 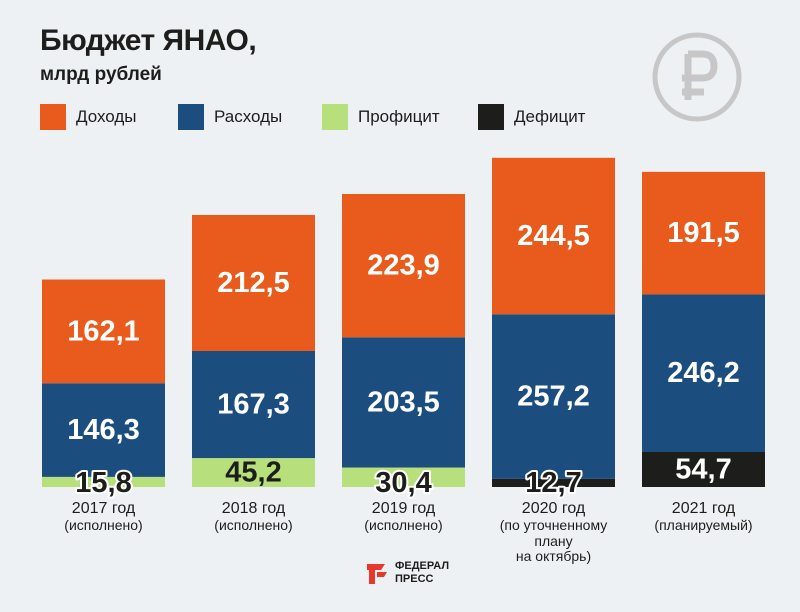 I want to click on ruble-icon, so click(x=697, y=77).